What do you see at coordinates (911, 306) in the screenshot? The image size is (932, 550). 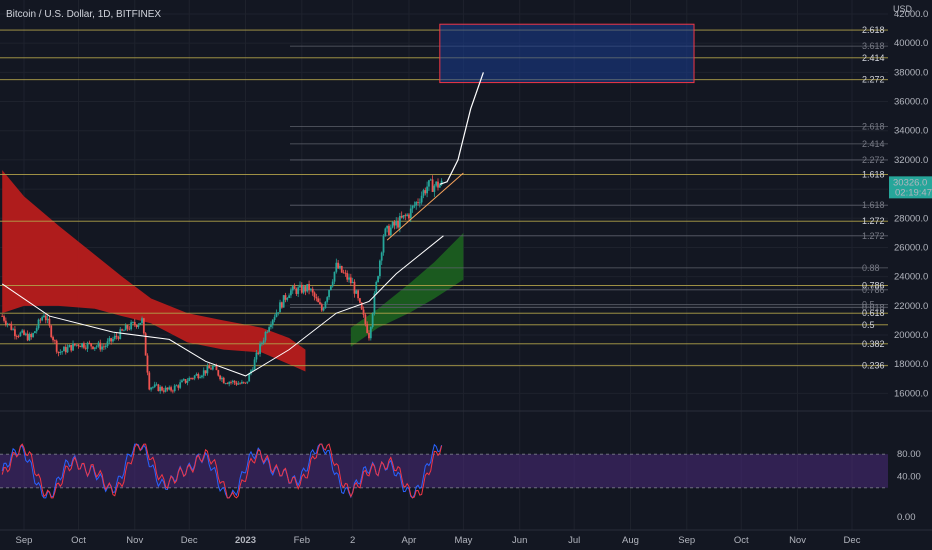 I see `price-tick-label: 22000.0` at bounding box center [911, 306].